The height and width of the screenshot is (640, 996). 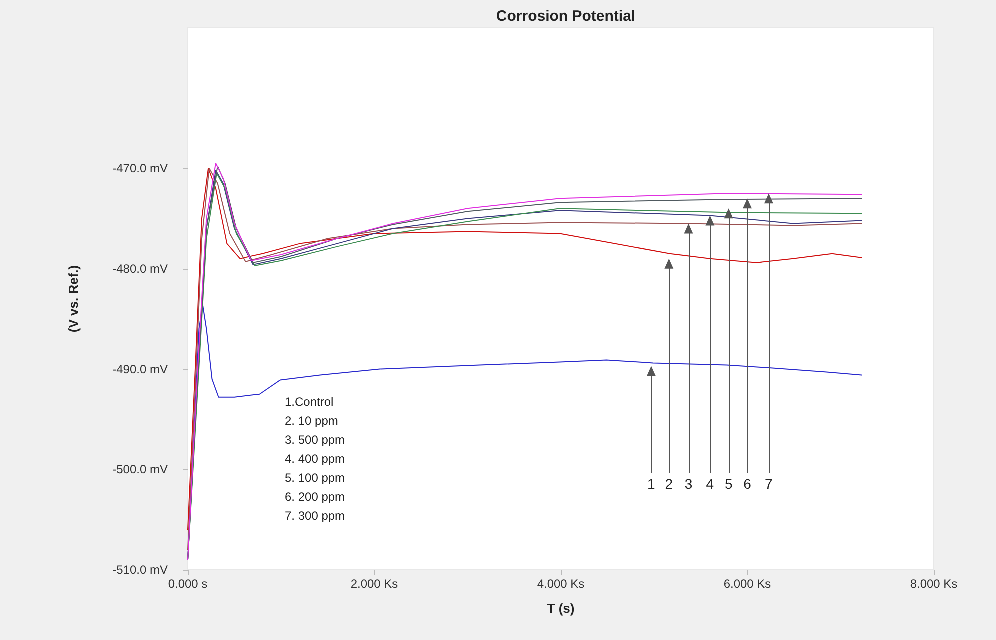 I want to click on chart-title: Corrosion Potential, so click(x=566, y=16).